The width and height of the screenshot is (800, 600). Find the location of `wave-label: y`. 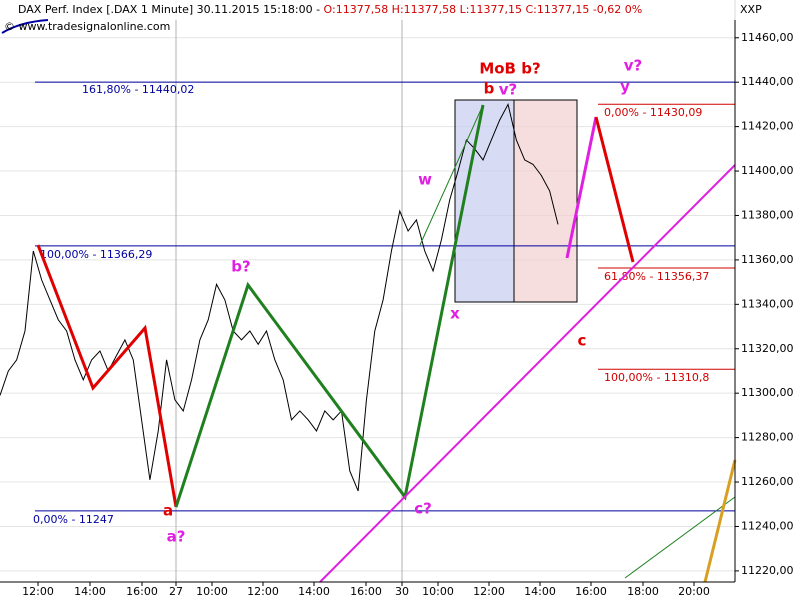

wave-label: y is located at coordinates (625, 87).